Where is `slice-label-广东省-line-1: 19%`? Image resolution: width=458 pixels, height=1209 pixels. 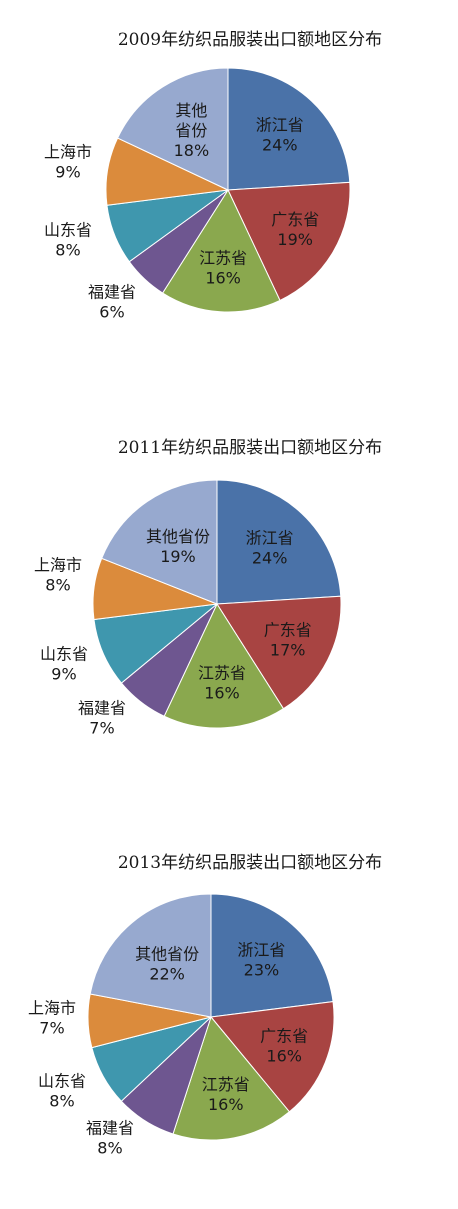 slice-label-广东省-line-1: 19% is located at coordinates (295, 239).